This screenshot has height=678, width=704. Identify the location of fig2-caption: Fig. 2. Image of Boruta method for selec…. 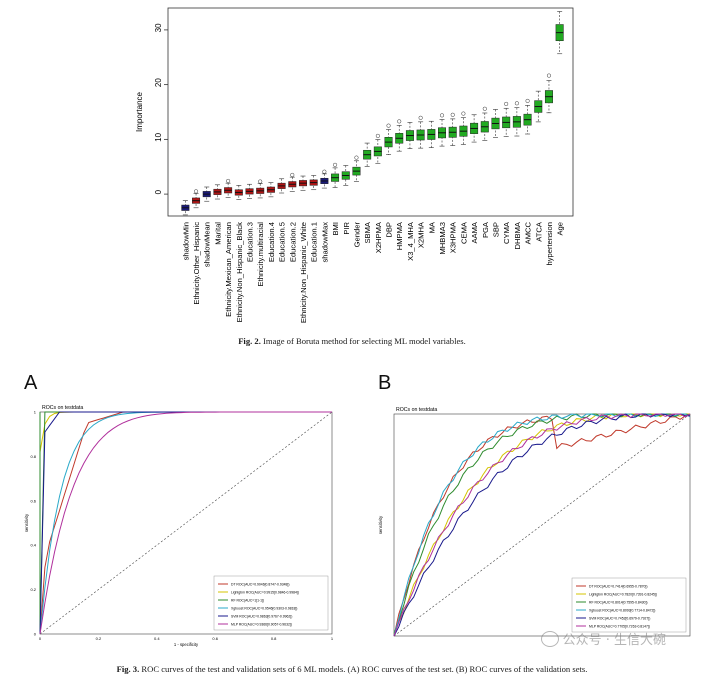
(352, 341).